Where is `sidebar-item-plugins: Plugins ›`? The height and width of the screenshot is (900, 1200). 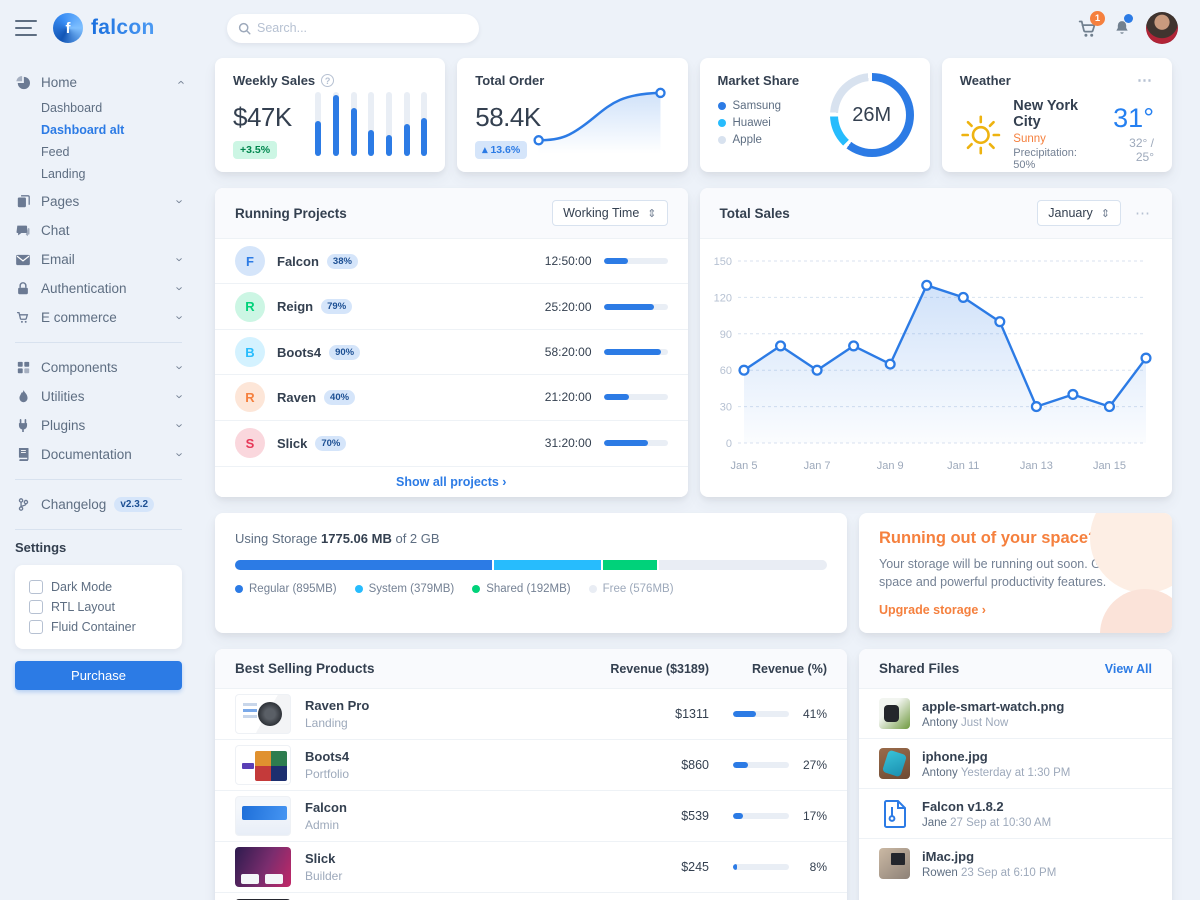
sidebar-item-plugins: Plugins › is located at coordinates (101, 425).